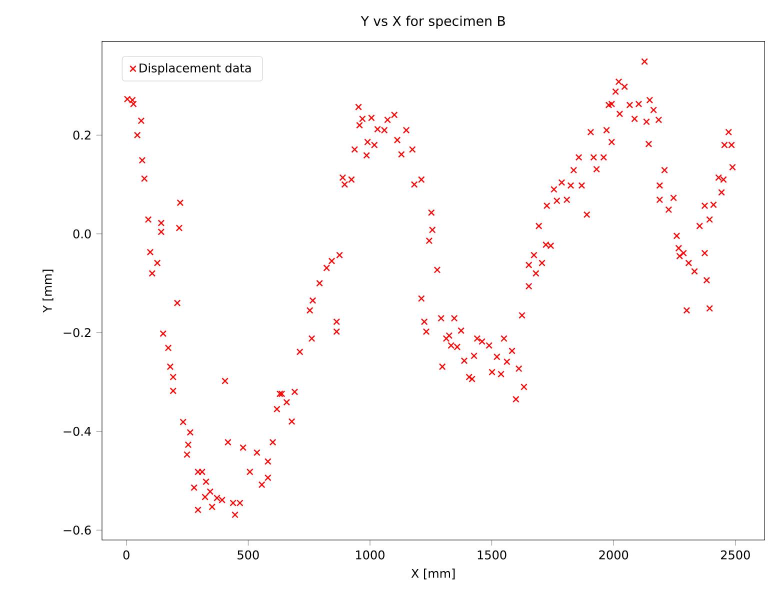 The height and width of the screenshot is (595, 768). I want to click on x-axis-title: X [mm], so click(433, 574).